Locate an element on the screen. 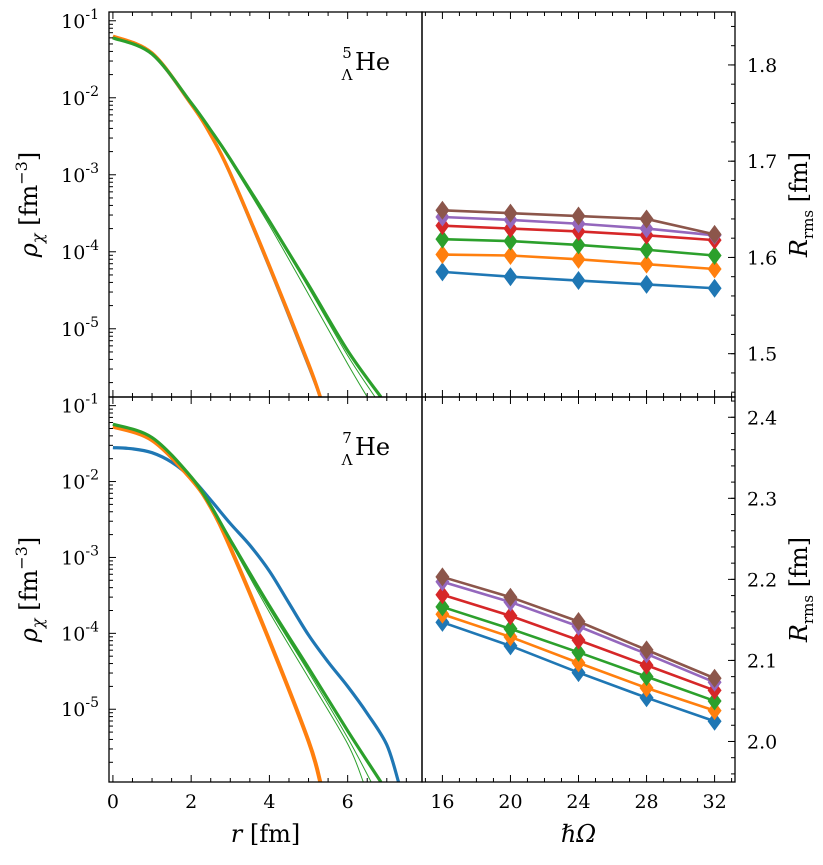 Image resolution: width=823 pixels, height=865 pixels. nucleus-mass-number: 5 is located at coordinates (347, 53).